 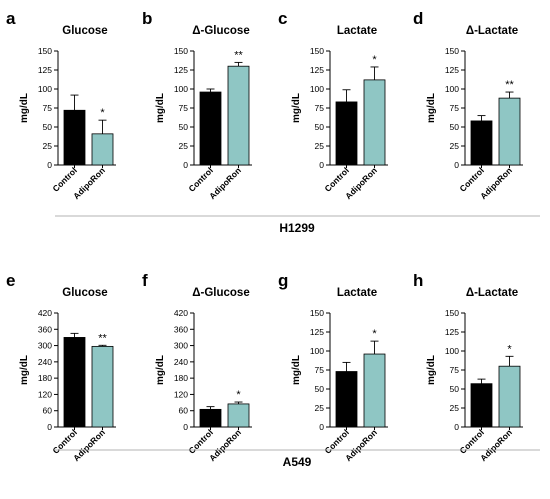 What do you see at coordinates (45, 394) in the screenshot?
I see `y-tick-label: 120` at bounding box center [45, 394].